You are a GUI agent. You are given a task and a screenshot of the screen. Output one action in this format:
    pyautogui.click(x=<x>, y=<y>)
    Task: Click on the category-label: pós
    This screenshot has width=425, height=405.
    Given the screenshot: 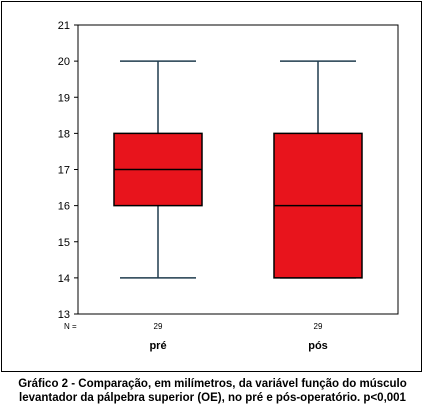 What is the action you would take?
    pyautogui.click(x=318, y=346)
    